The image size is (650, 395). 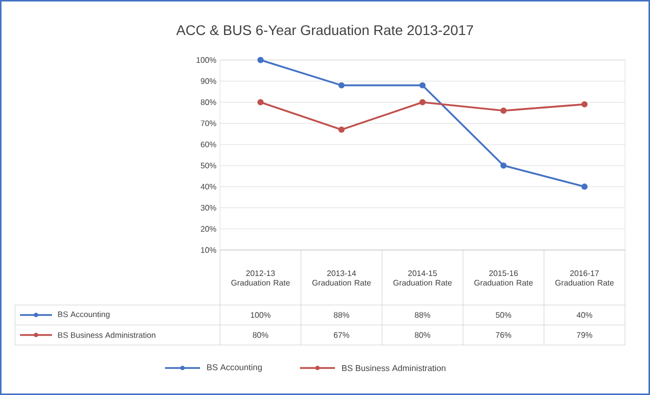 What do you see at coordinates (208, 207) in the screenshot?
I see `y-tick-label: 30%` at bounding box center [208, 207].